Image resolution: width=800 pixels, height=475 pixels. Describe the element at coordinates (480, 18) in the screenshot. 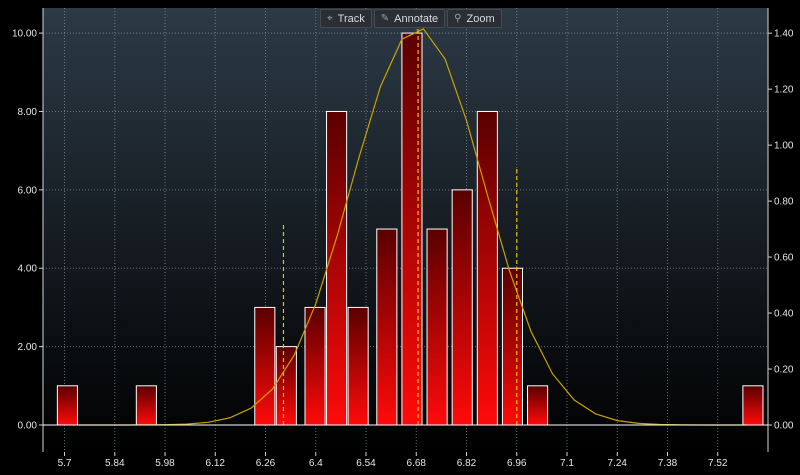

I see `zoom-label: Zoom` at that location.